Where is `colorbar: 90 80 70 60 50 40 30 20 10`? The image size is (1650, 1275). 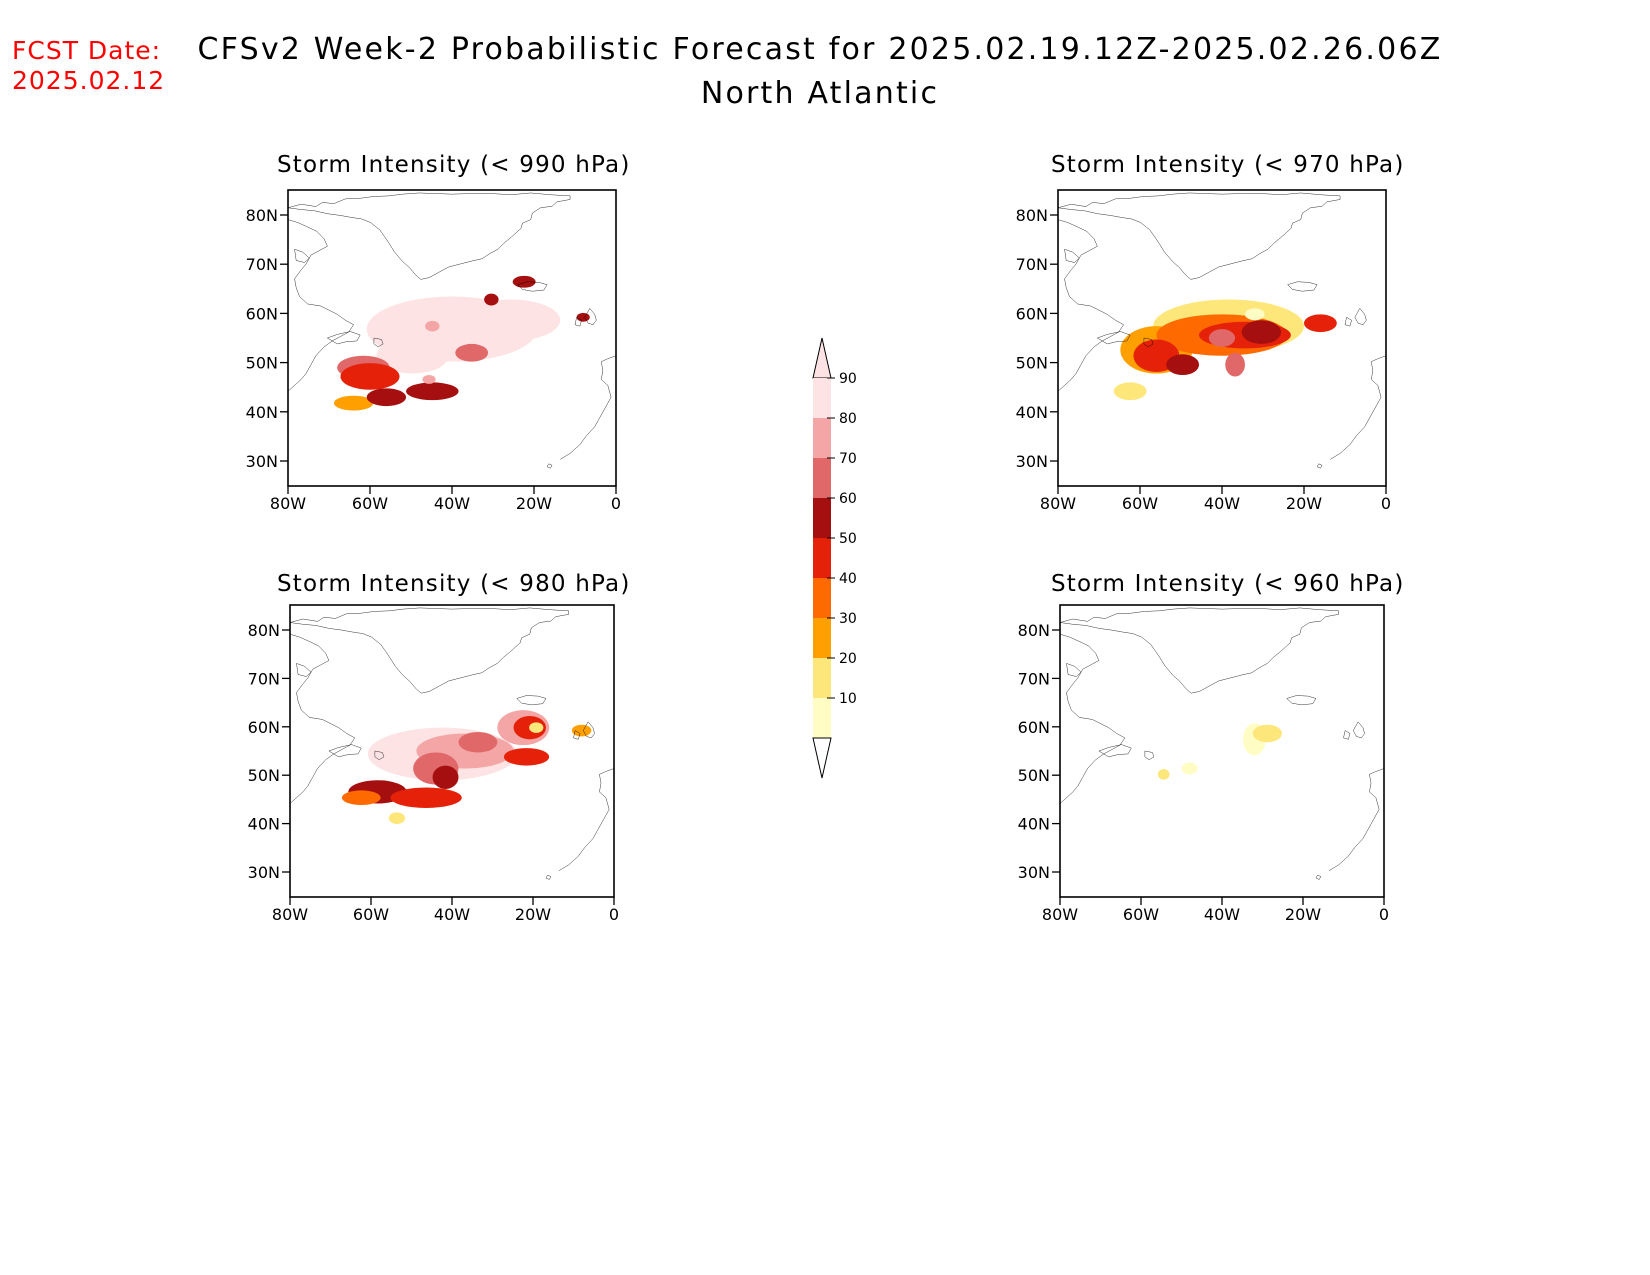 colorbar: 90 80 70 60 50 40 30 20 10 is located at coordinates (834, 558).